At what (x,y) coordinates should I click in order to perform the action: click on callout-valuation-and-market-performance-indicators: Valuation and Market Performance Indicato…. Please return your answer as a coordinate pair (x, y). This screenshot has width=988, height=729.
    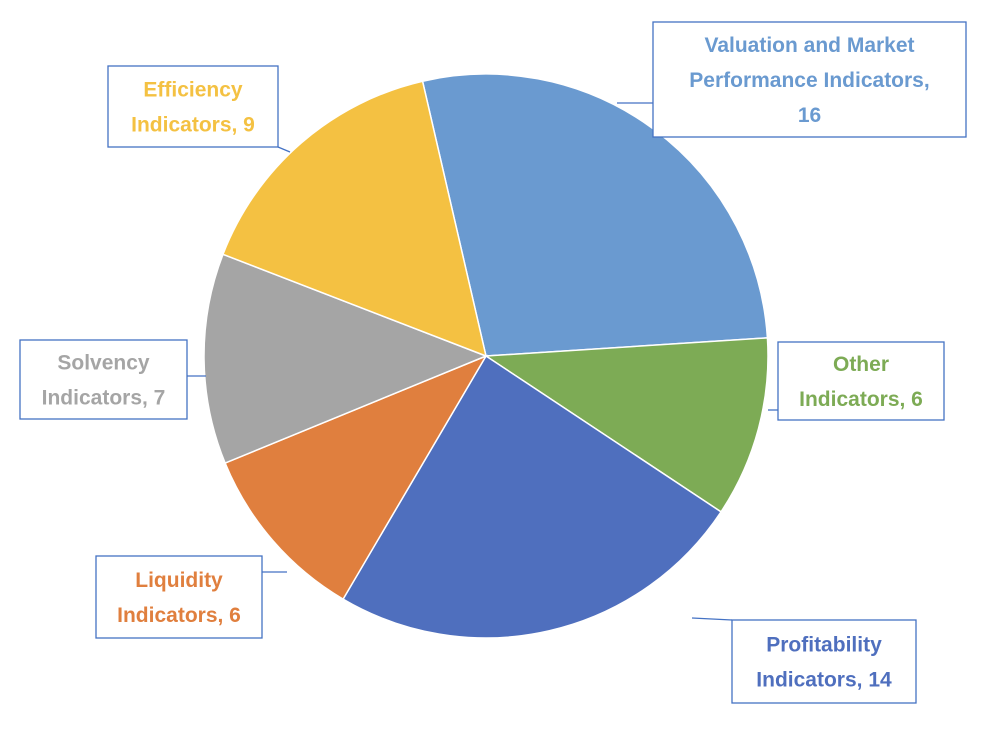
    Looking at the image, I should click on (792, 79).